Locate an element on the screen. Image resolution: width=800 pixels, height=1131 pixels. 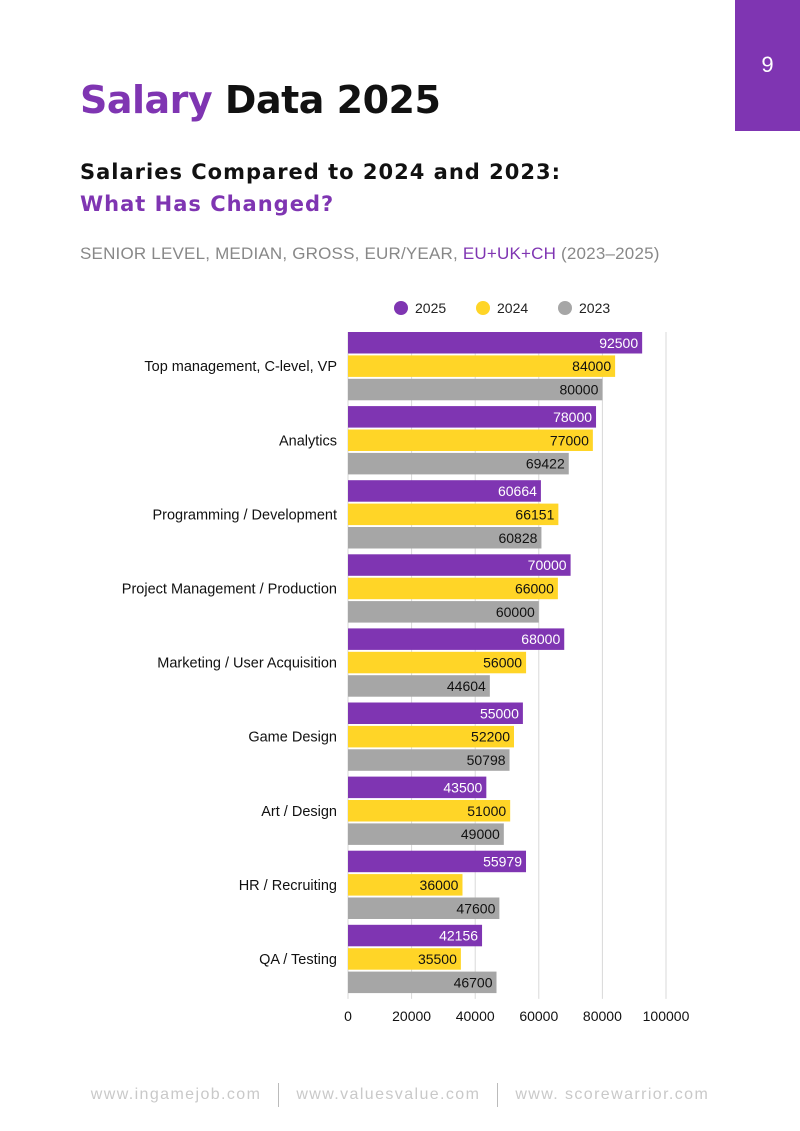
legend-label: 2023 is located at coordinates (594, 308).